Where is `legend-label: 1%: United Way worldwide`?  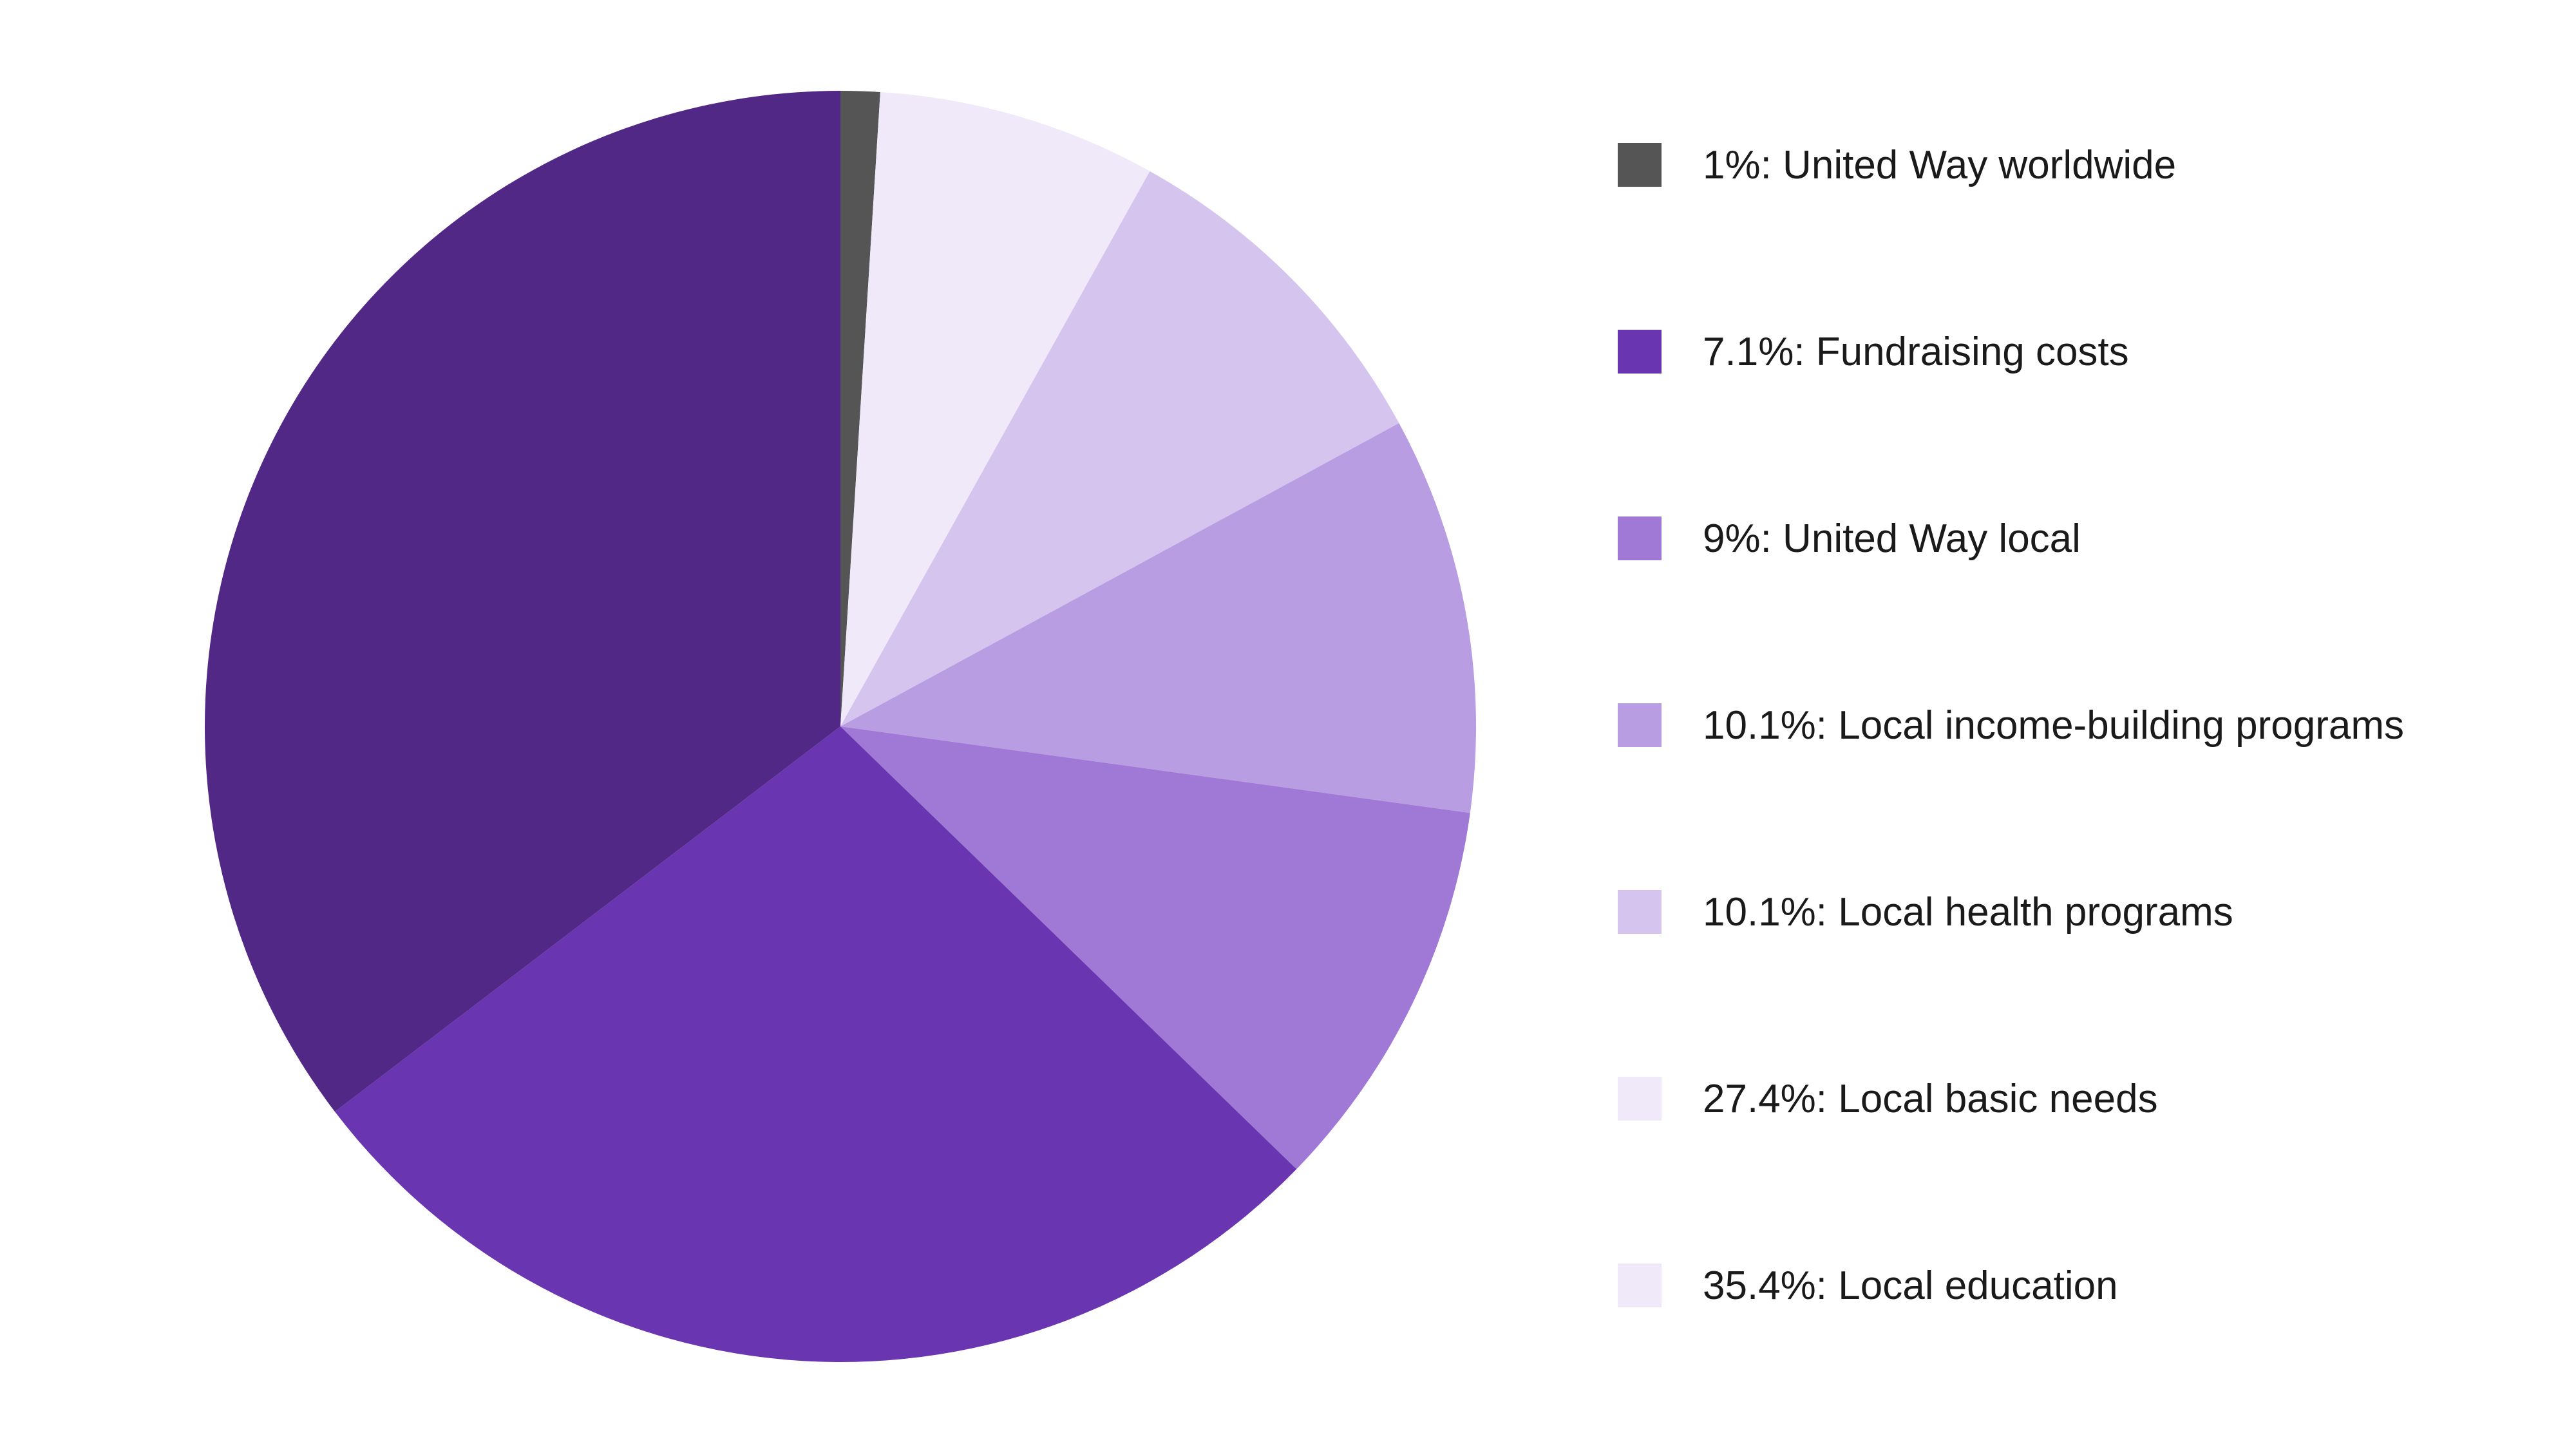 legend-label: 1%: United Way worldwide is located at coordinates (1940, 165).